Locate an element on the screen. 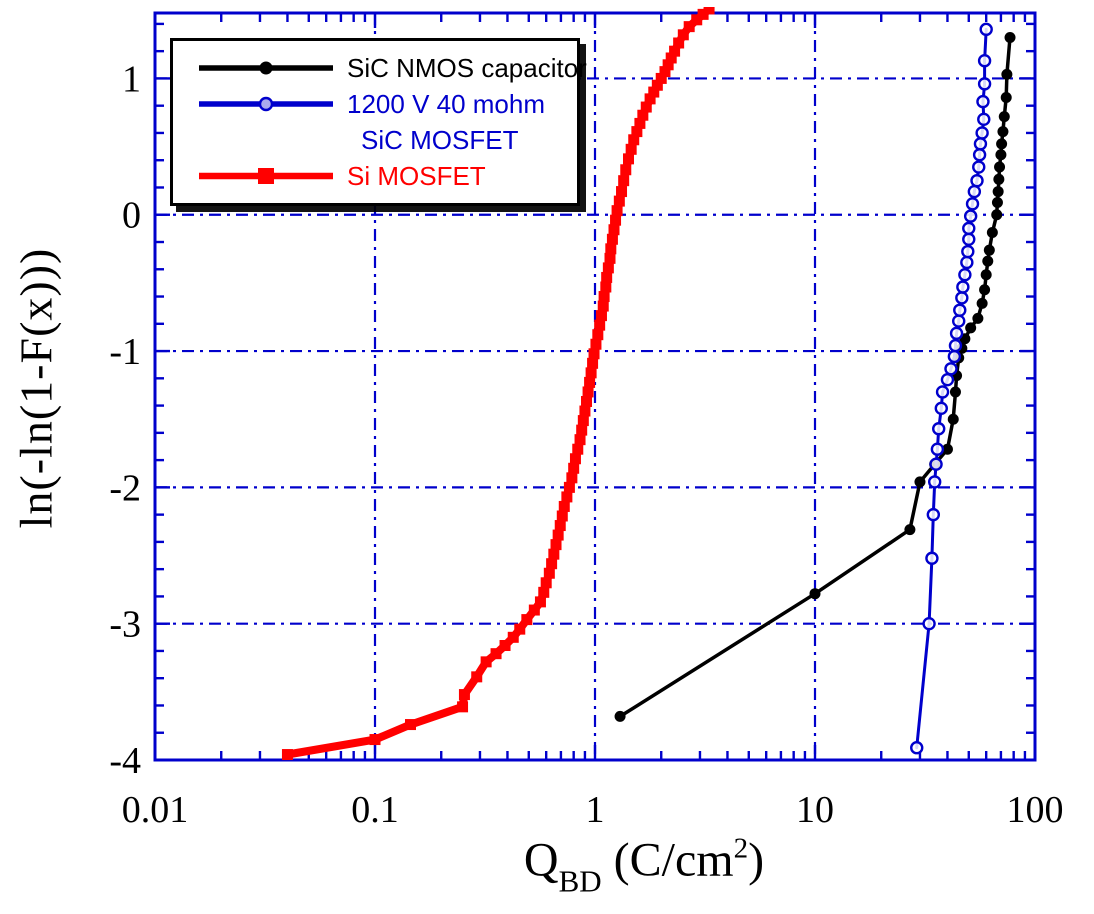 The height and width of the screenshot is (914, 1094). series-1200-v-40-mohm-sic-mosfet is located at coordinates (951, 388).